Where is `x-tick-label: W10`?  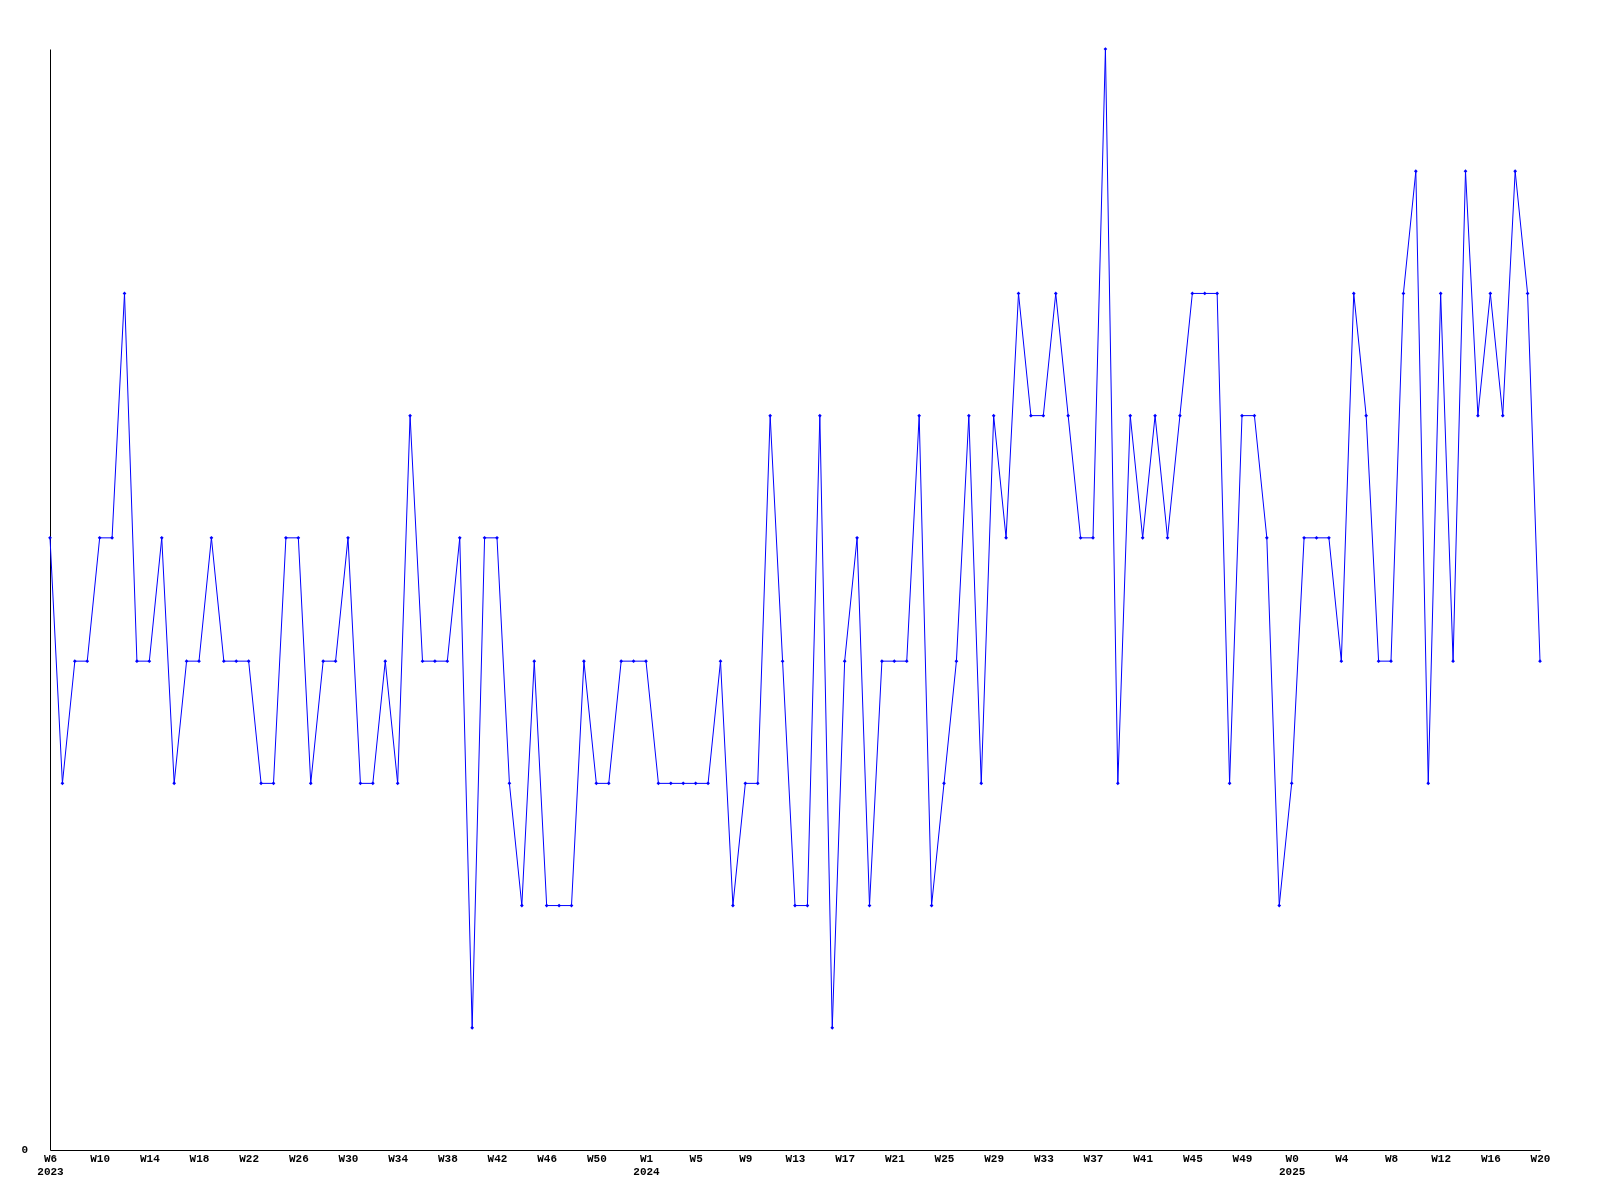 x-tick-label: W10 is located at coordinates (100, 1158).